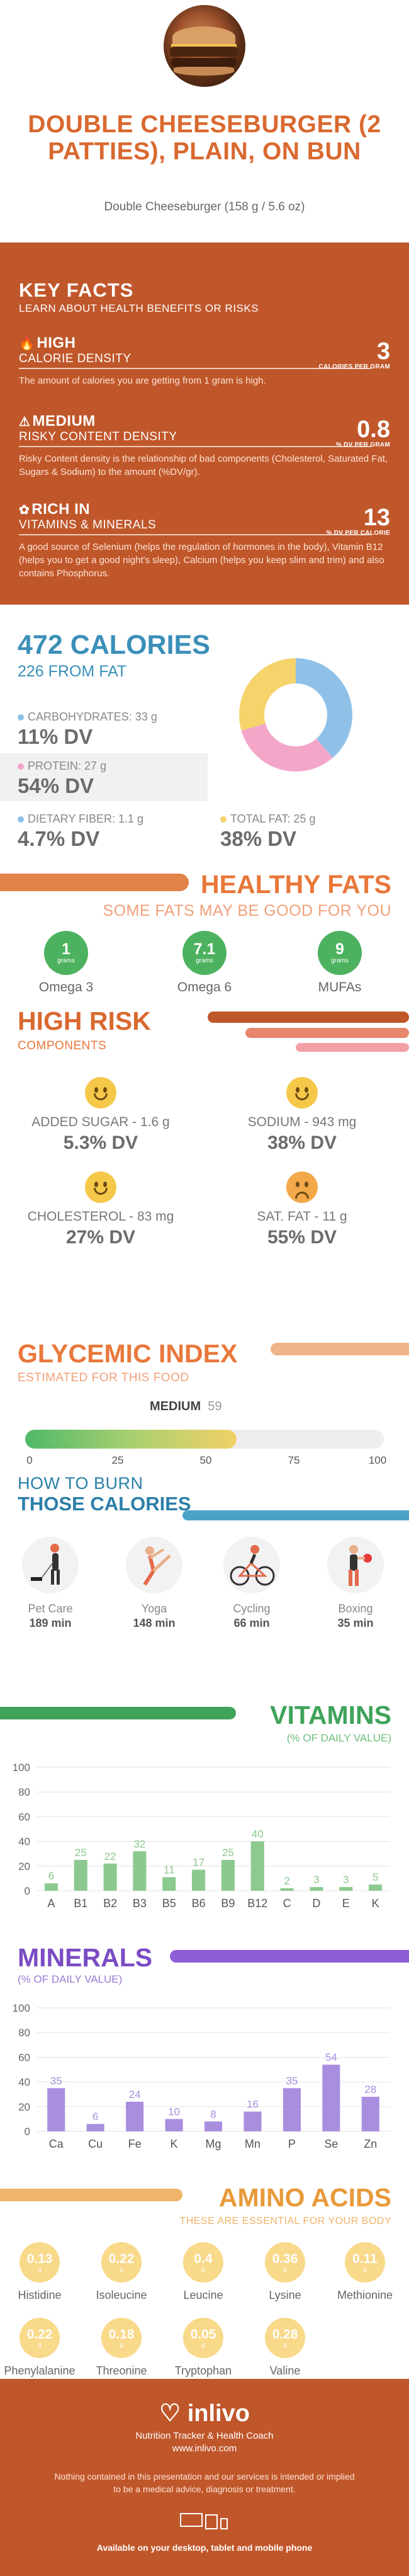 The width and height of the screenshot is (409, 2576). Describe the element at coordinates (135, 2144) in the screenshot. I see `mineral-category-label: Fe` at that location.